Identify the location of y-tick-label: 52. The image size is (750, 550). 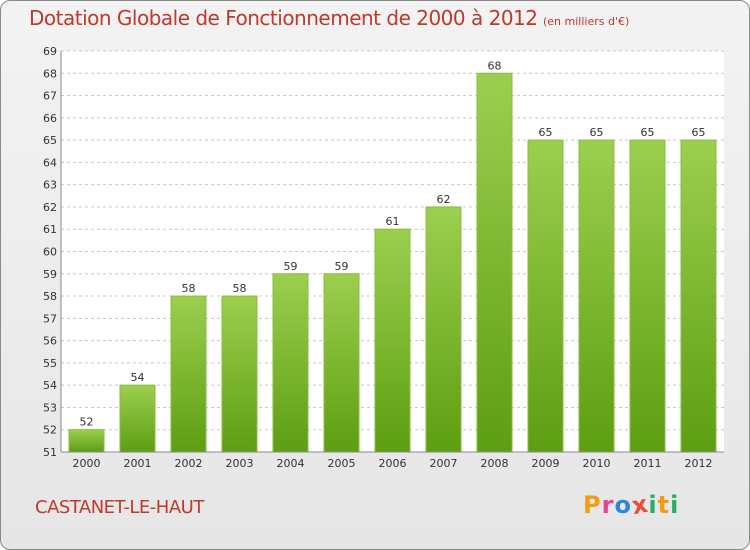
(50, 430).